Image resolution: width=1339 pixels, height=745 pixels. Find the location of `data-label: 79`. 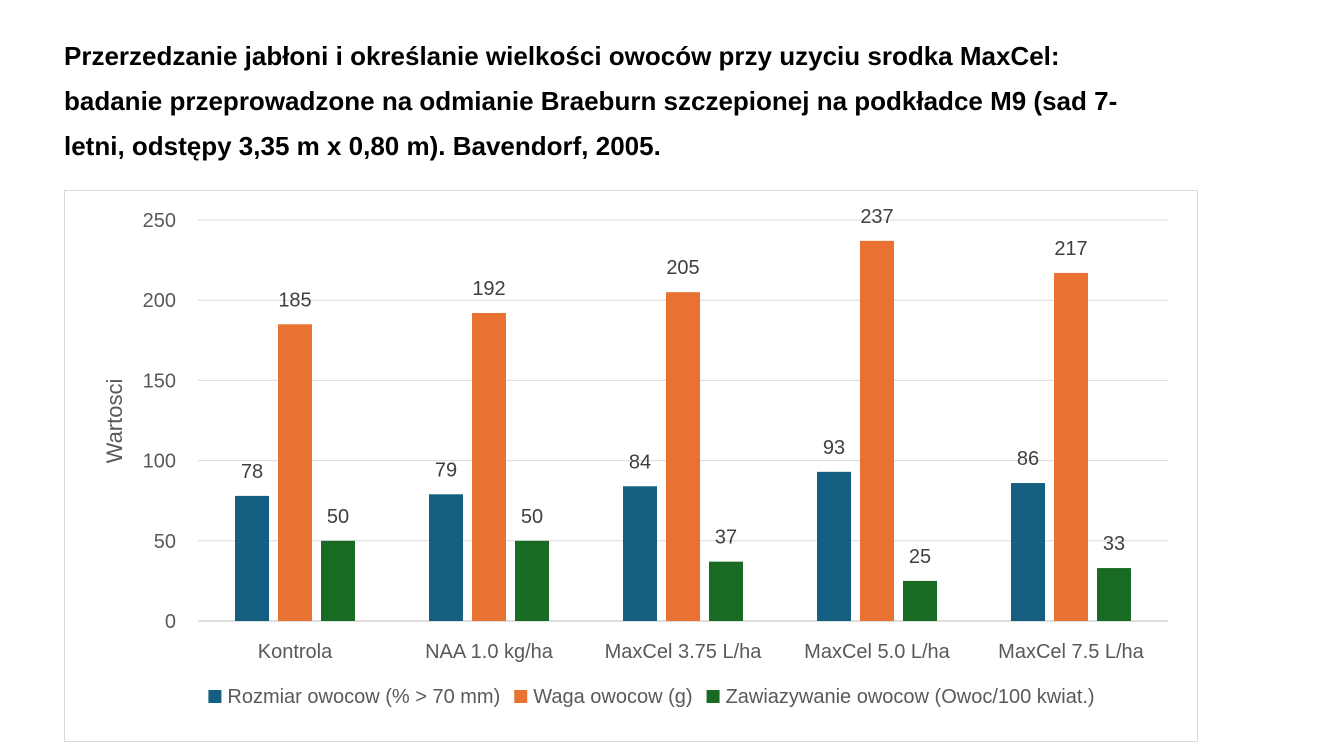

data-label: 79 is located at coordinates (446, 470).